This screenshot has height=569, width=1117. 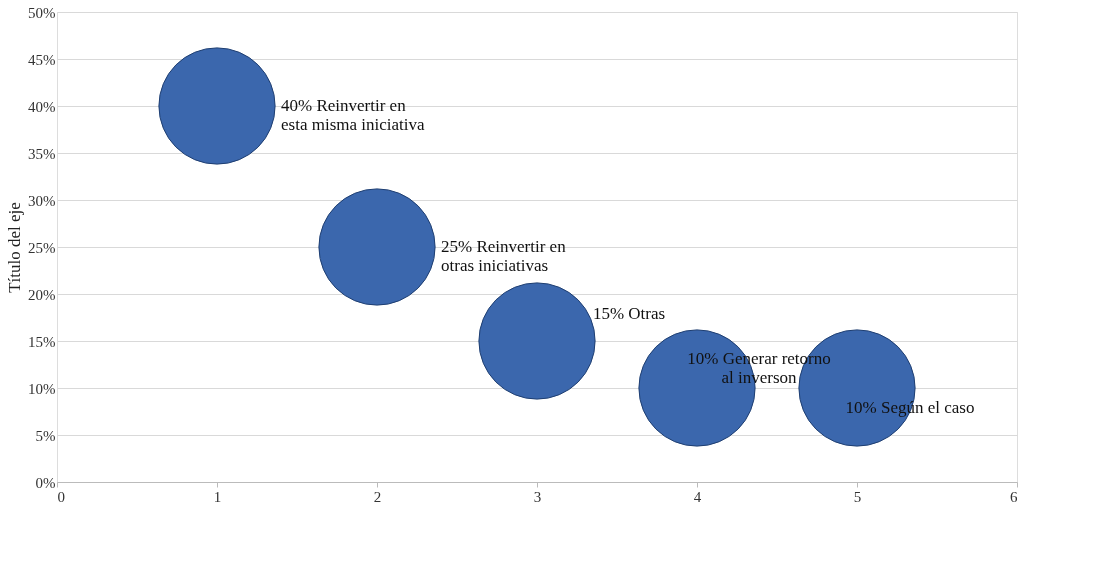 I want to click on x-tick-label: 2, so click(x=377, y=496).